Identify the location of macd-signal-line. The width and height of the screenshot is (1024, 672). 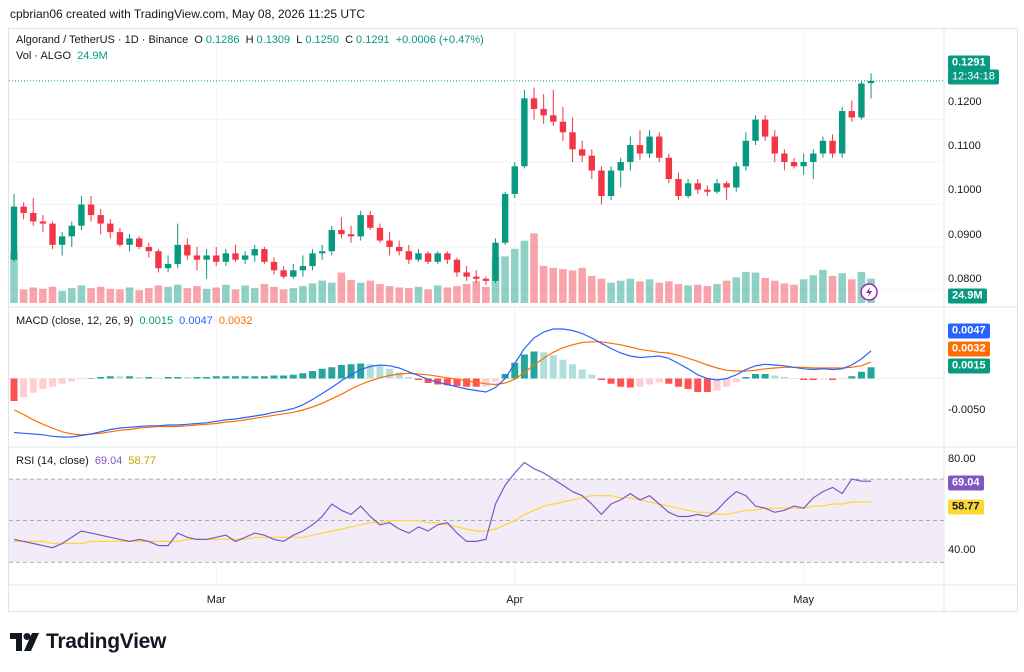
(442, 388).